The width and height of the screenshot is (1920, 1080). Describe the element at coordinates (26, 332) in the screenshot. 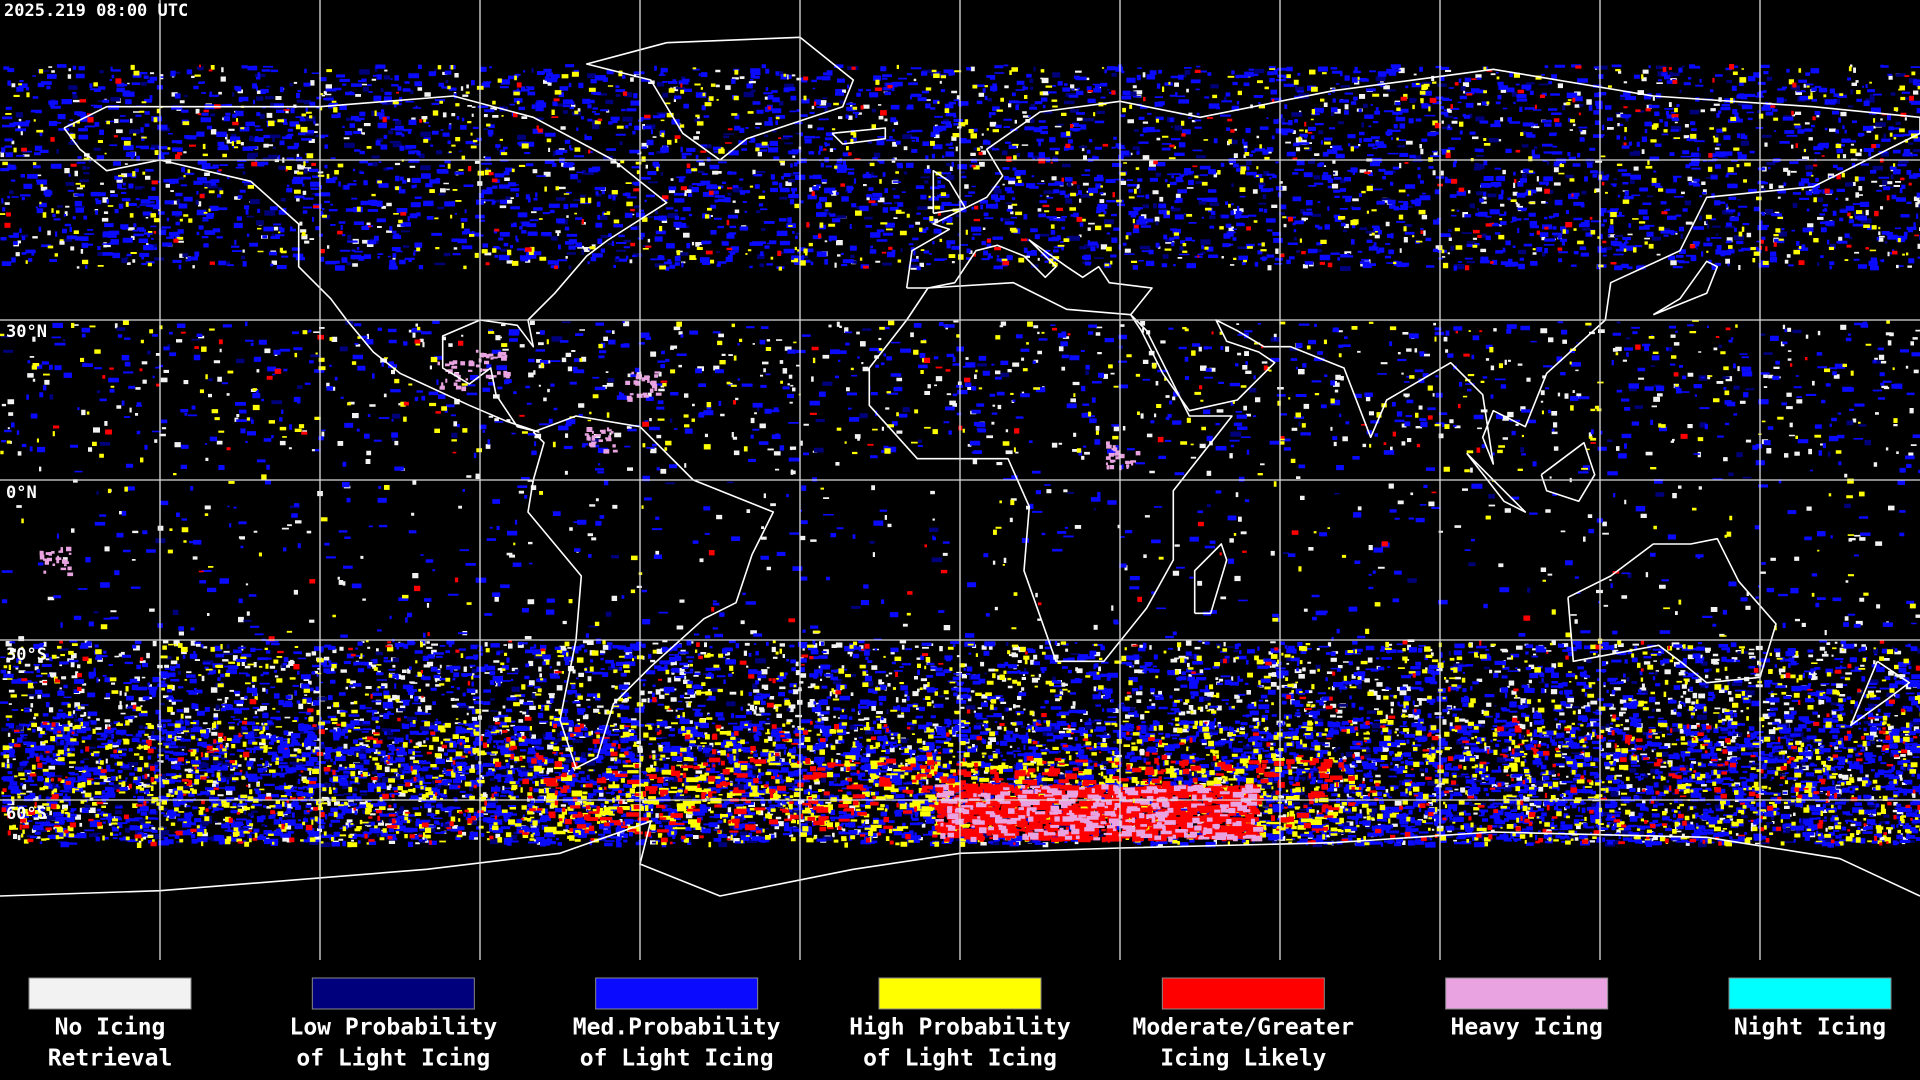

I see `latitude-label: 30°N` at that location.